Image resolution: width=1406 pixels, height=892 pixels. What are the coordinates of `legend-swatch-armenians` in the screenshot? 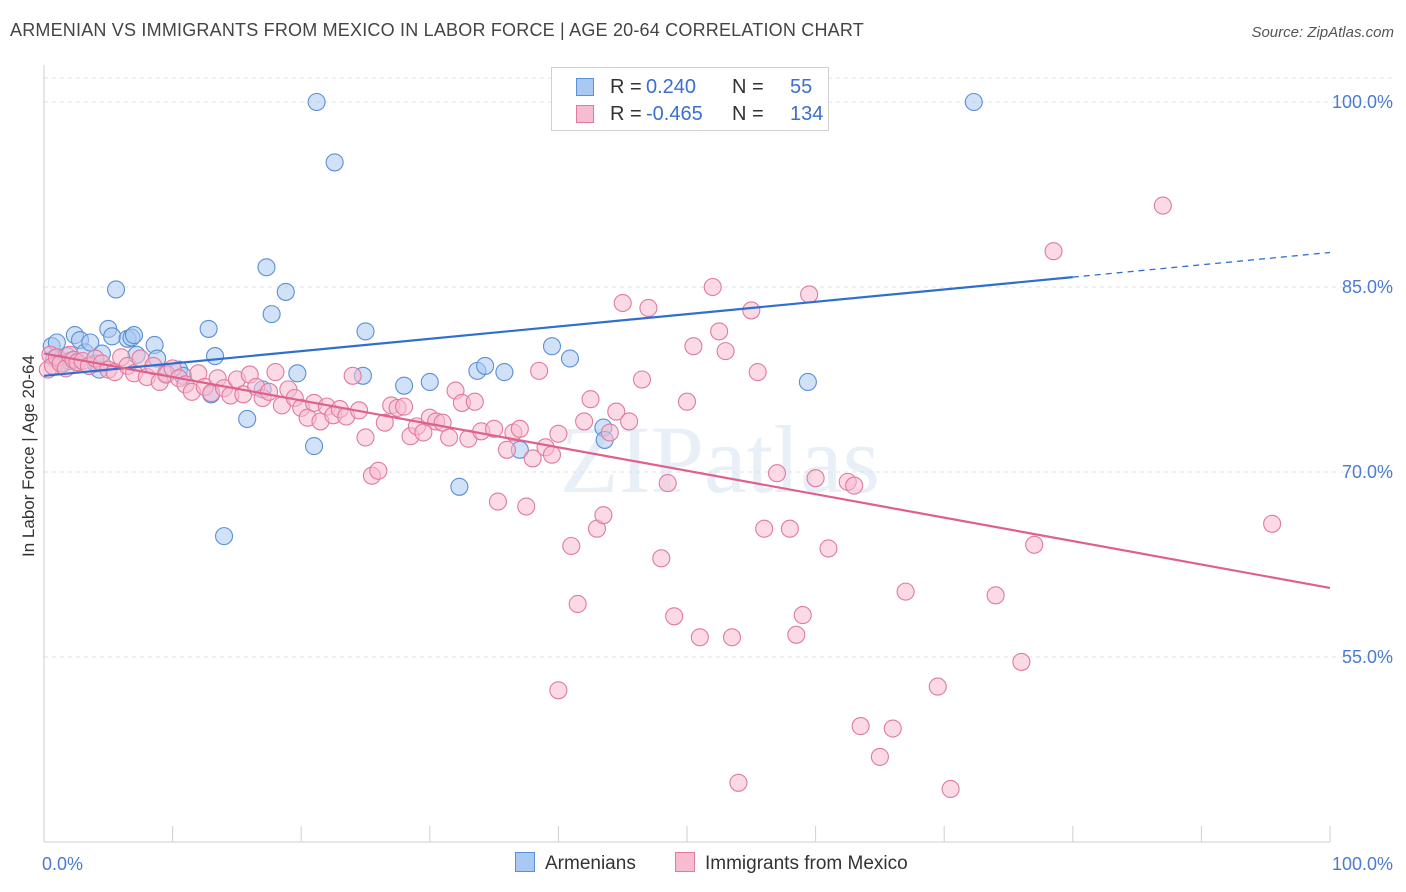 It's located at (585, 87).